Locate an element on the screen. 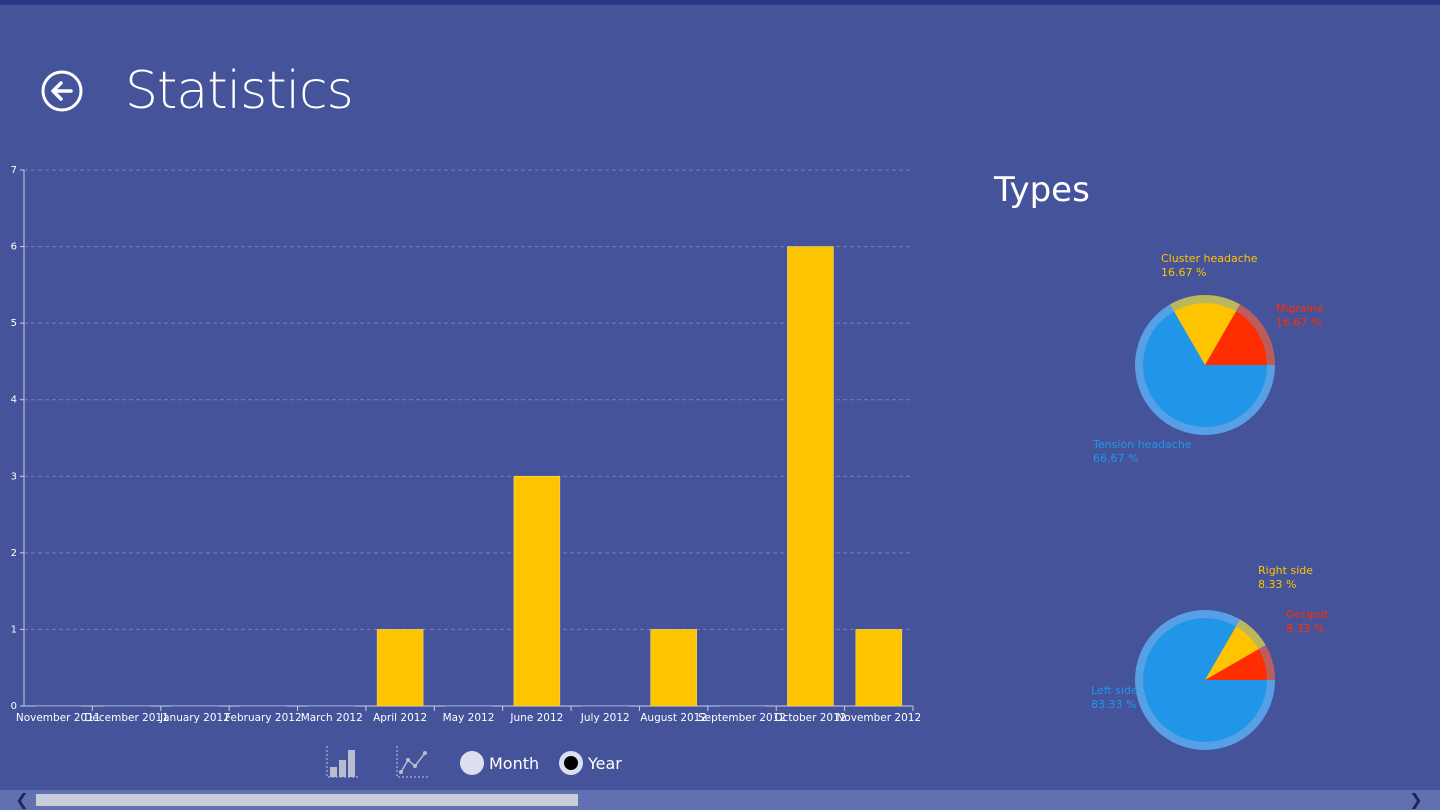  x-tick-label: November 2011 is located at coordinates (58, 718).